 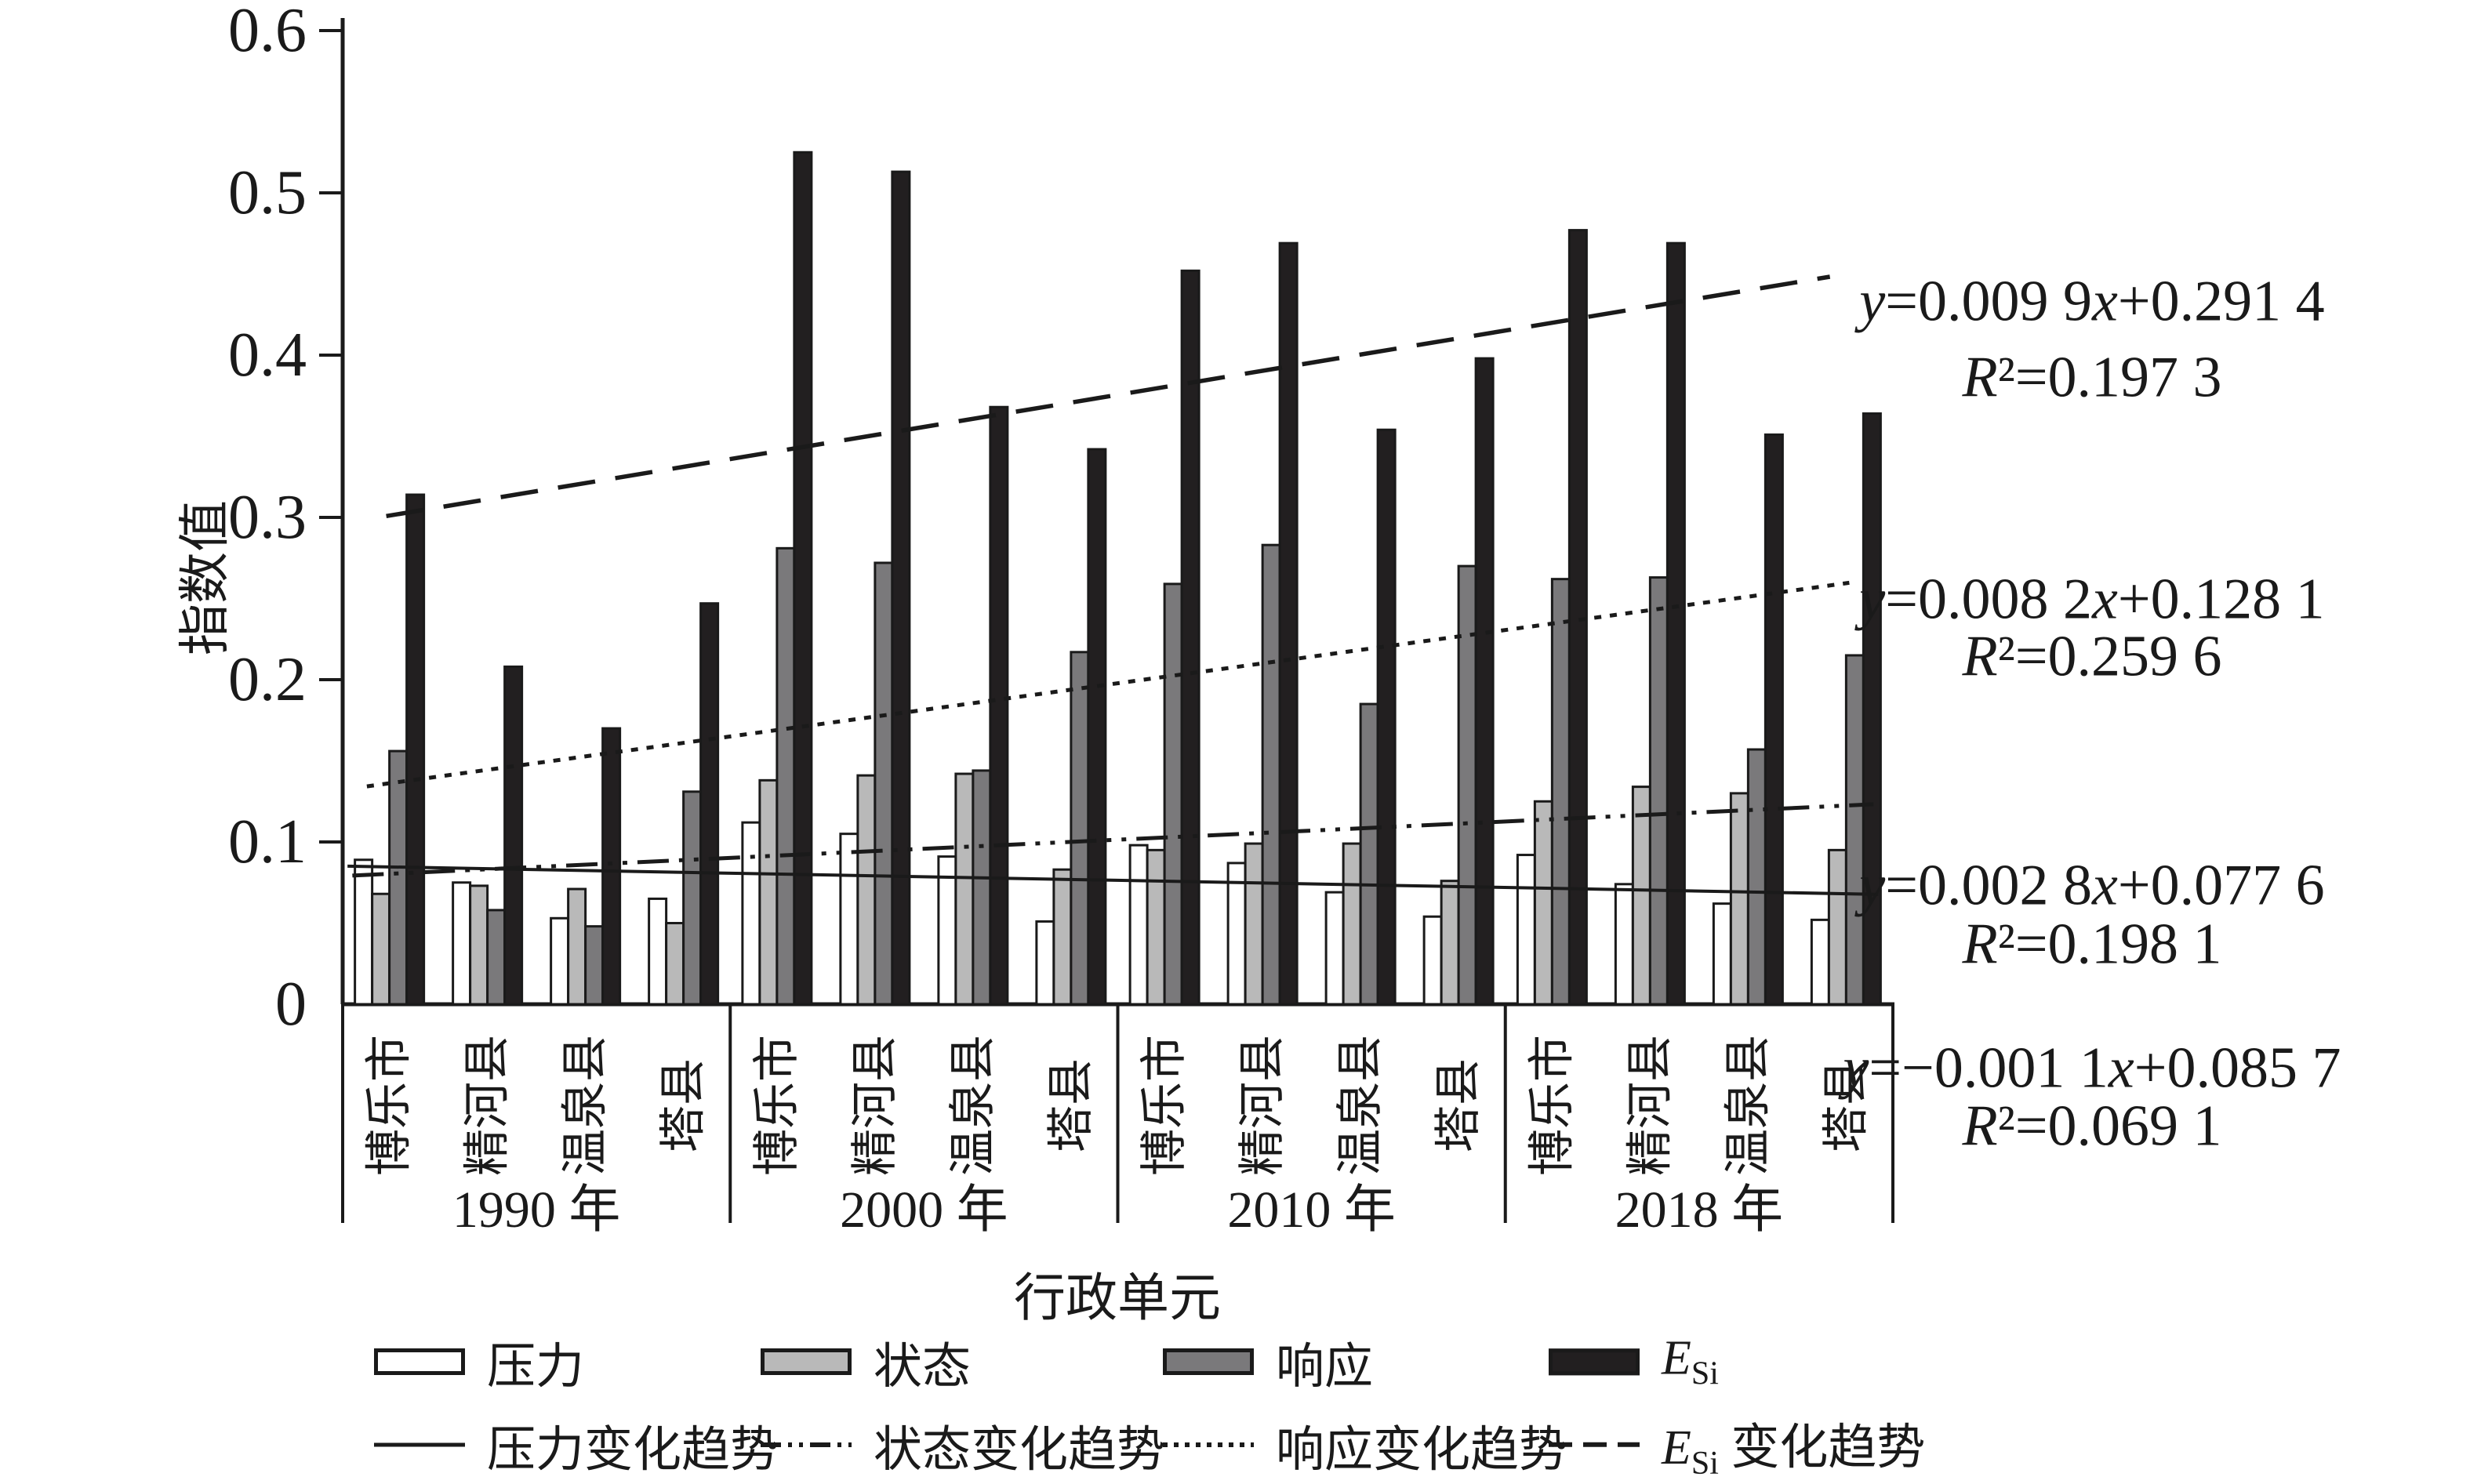 I want to click on trend-r-squared: R²=0.197 3, so click(x=2092, y=377).